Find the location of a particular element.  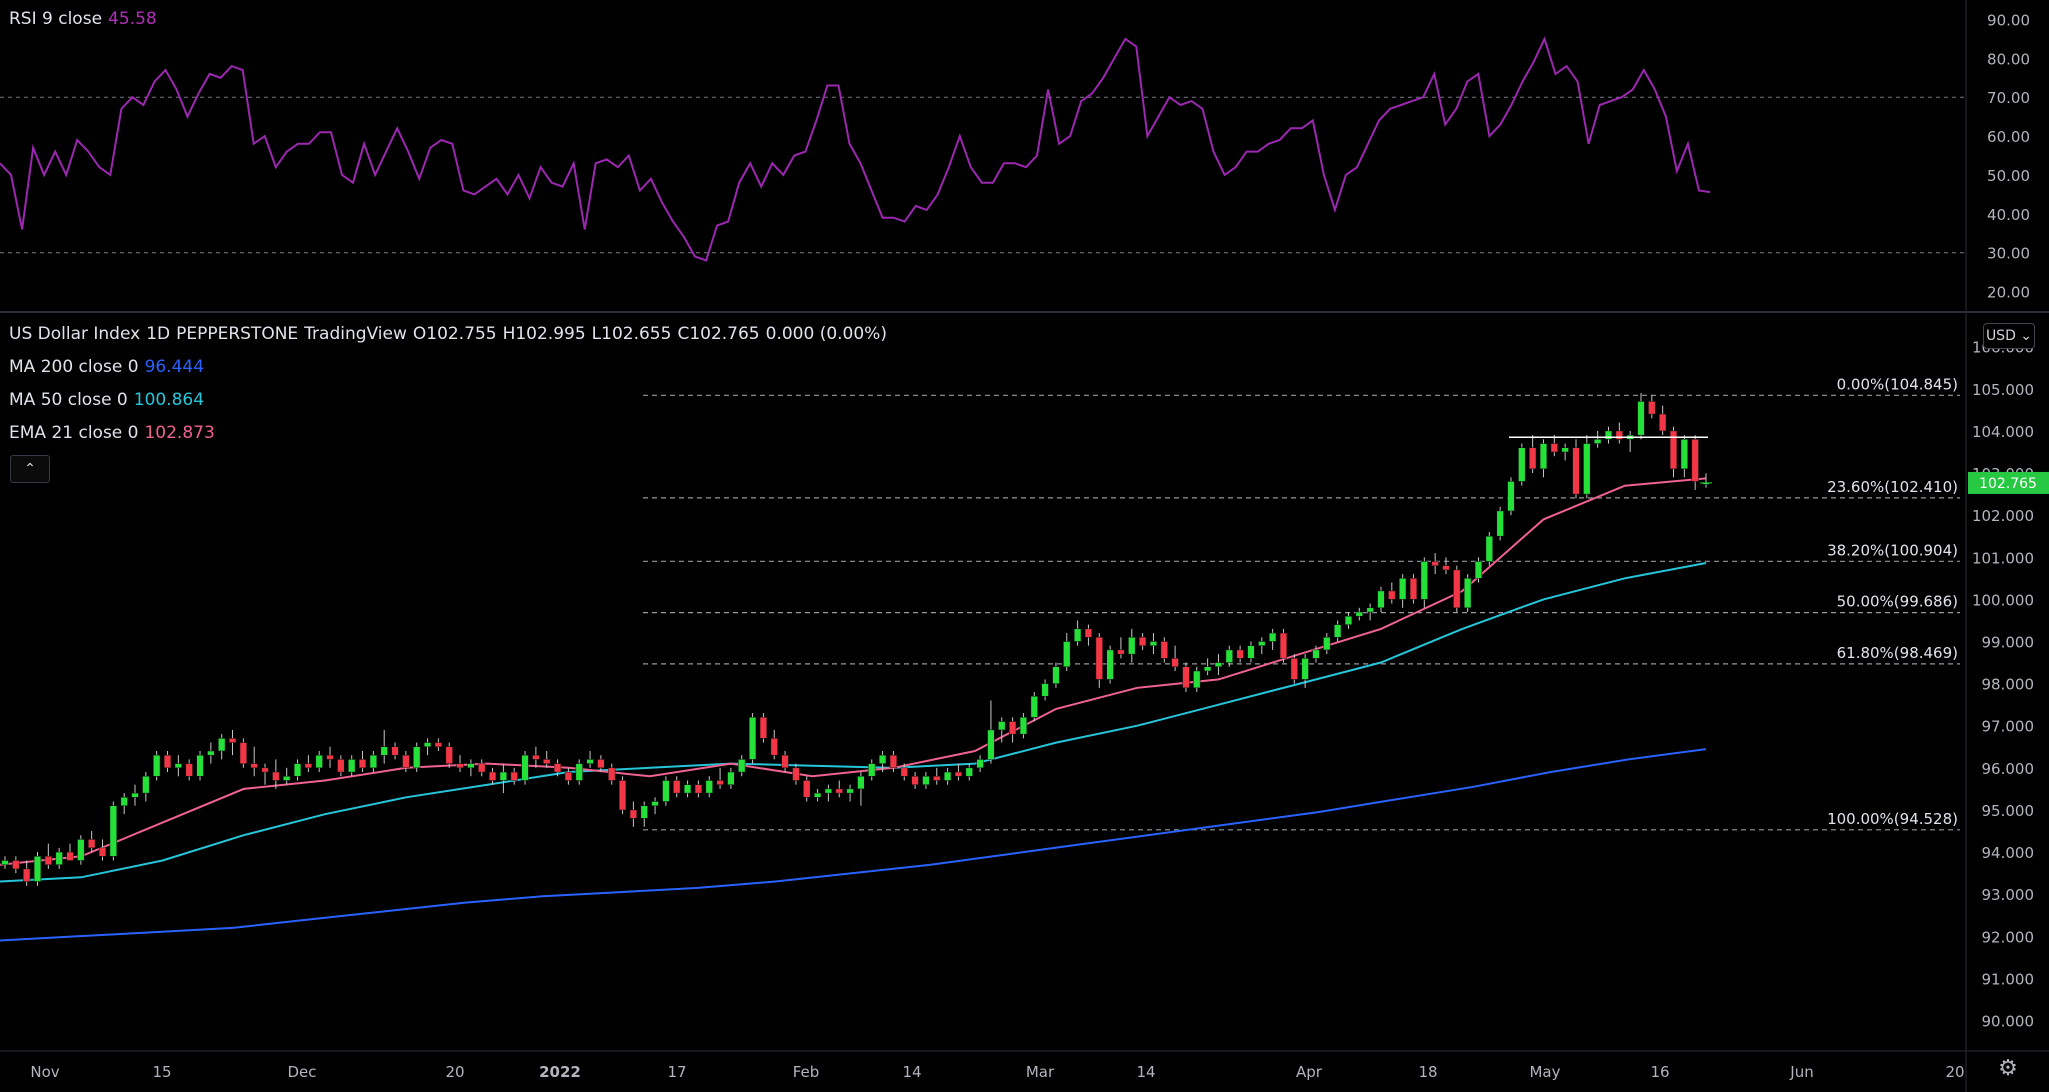

last-price-label: 102.765 is located at coordinates (2008, 484).